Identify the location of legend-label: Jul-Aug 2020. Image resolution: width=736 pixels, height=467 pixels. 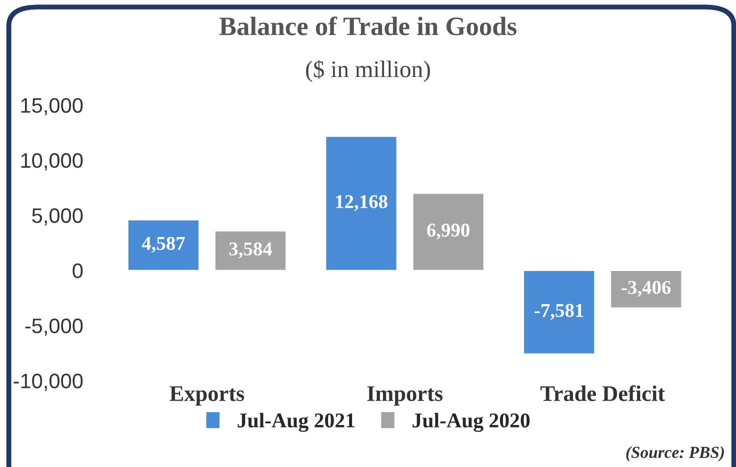
(471, 422).